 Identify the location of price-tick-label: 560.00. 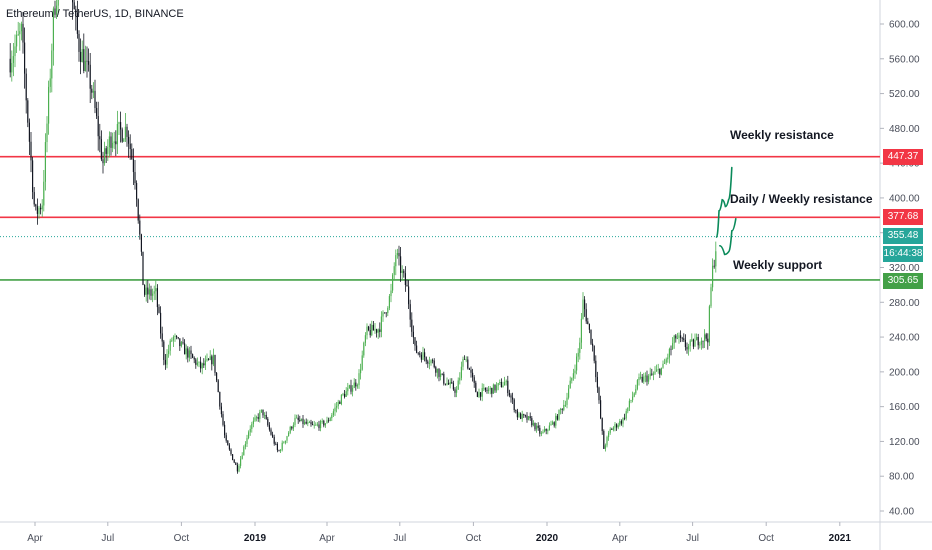
(904, 59).